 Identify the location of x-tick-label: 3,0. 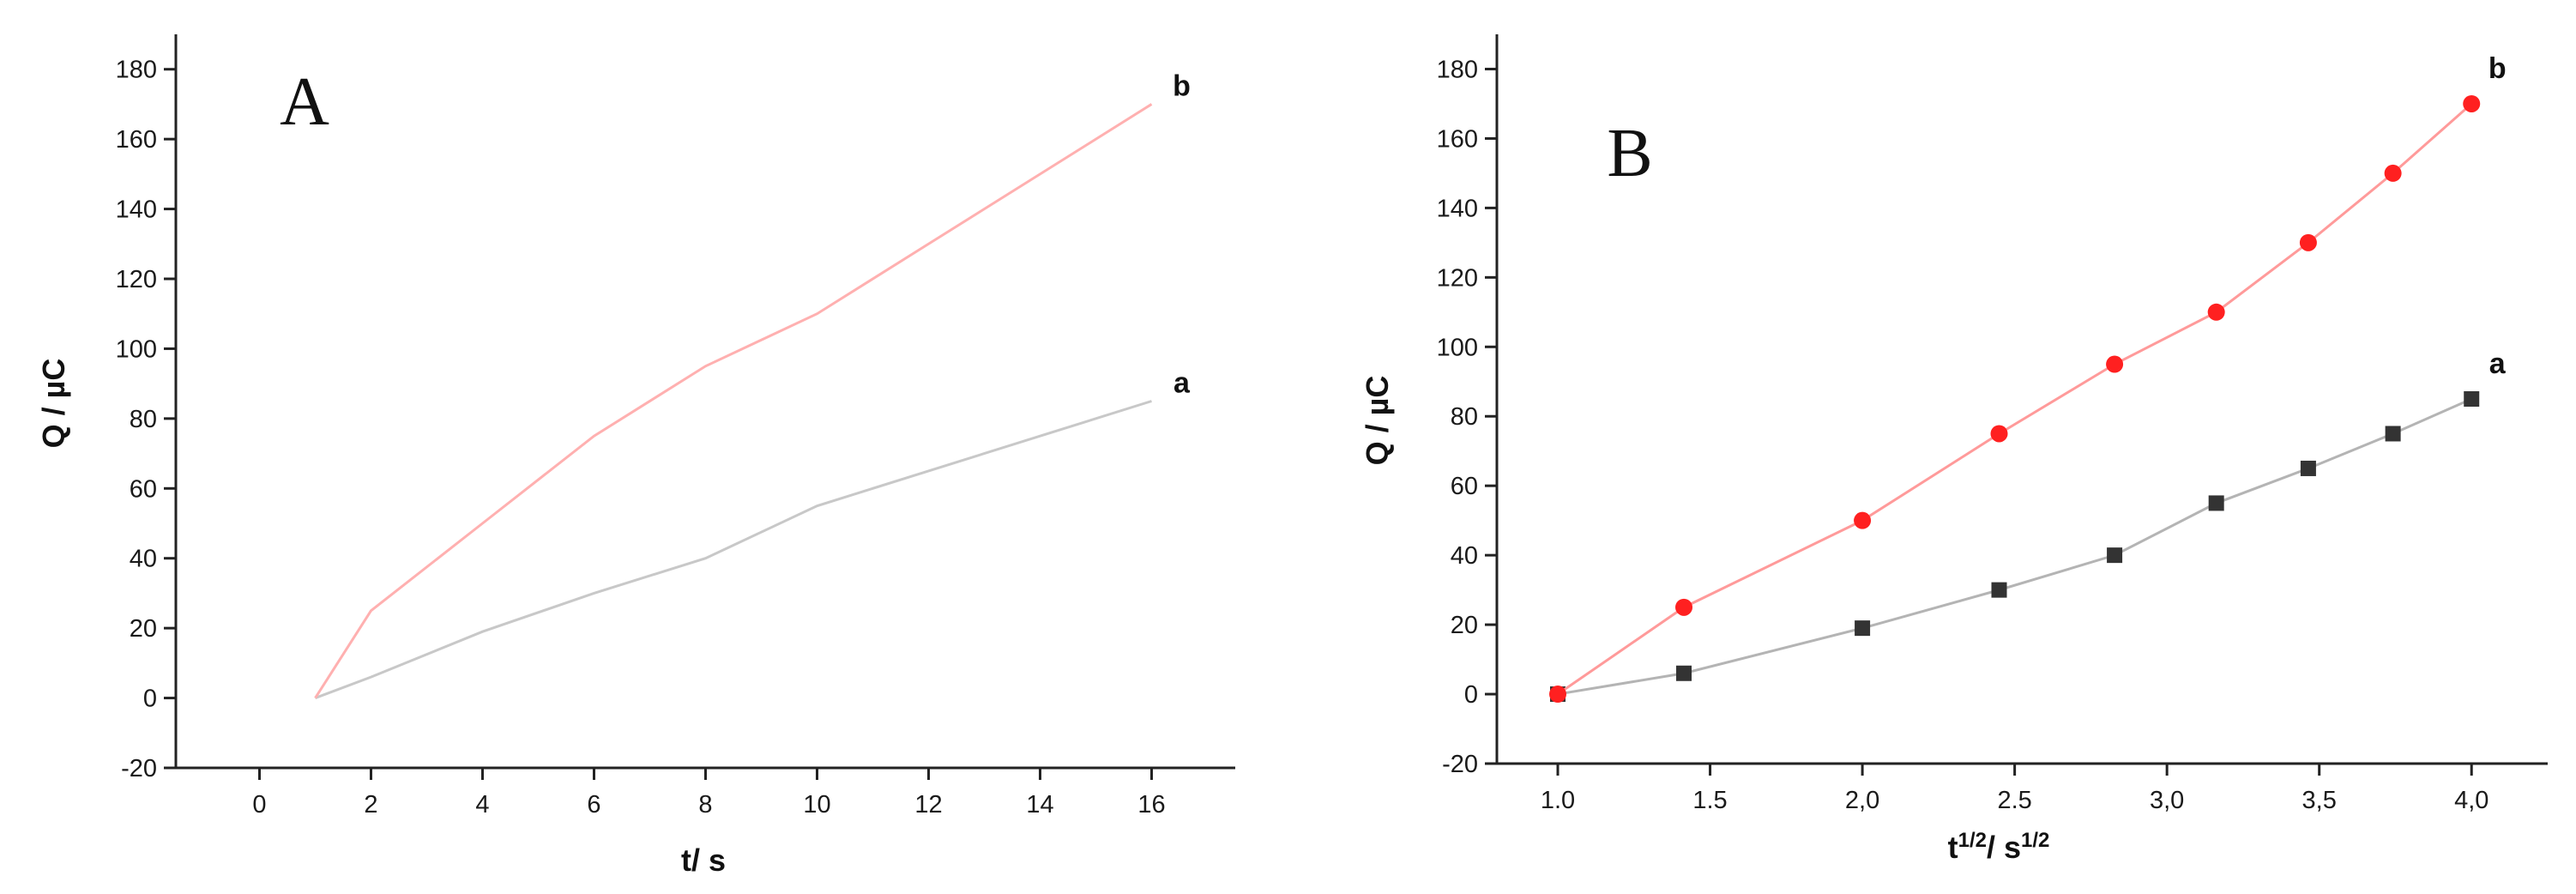
(2167, 801).